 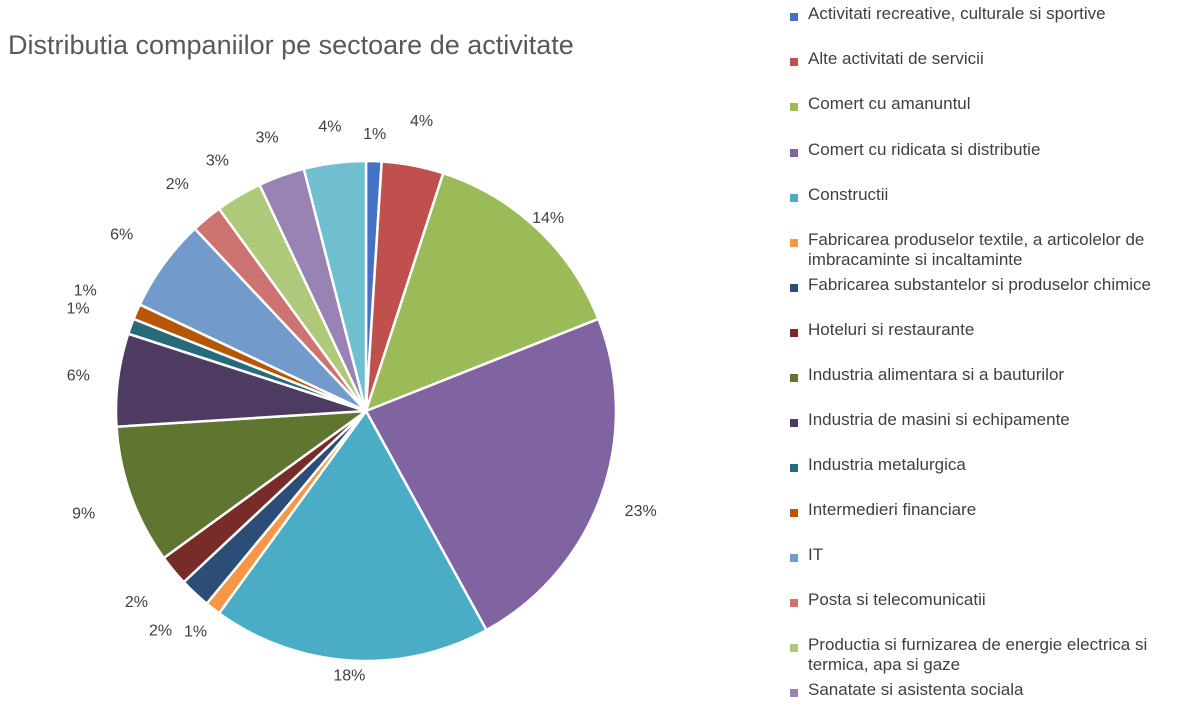 What do you see at coordinates (992, 104) in the screenshot?
I see `legend-item: Comert cu amanuntul` at bounding box center [992, 104].